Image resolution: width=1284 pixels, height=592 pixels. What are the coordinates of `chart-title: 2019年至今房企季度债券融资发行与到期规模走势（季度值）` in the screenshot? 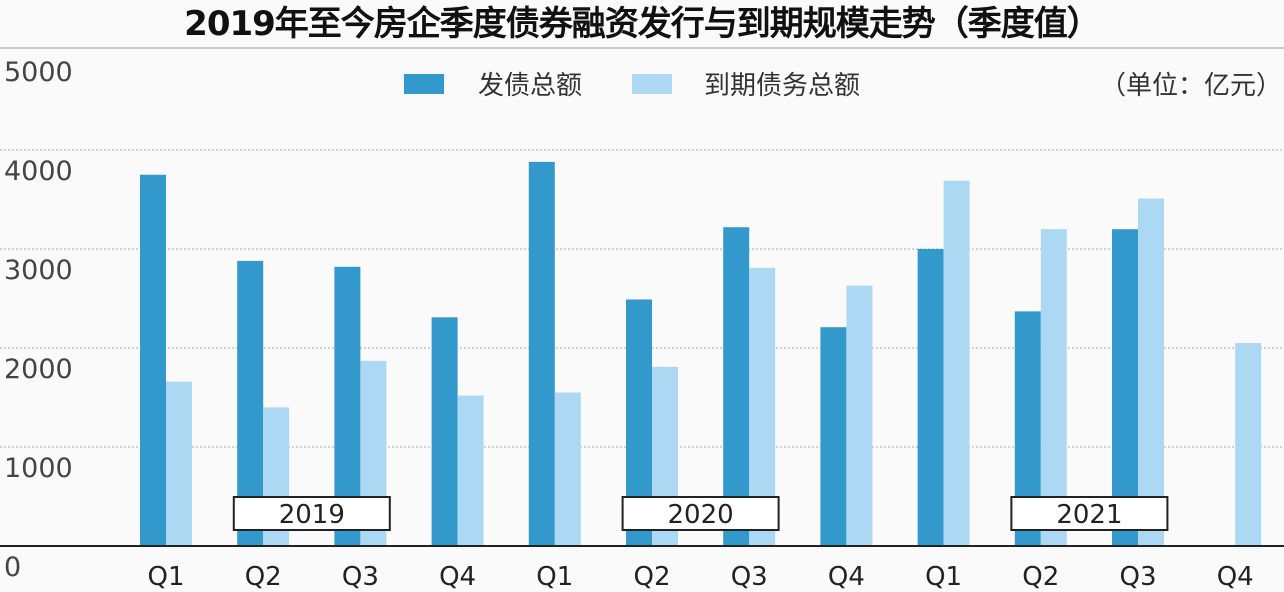 It's located at (642, 24).